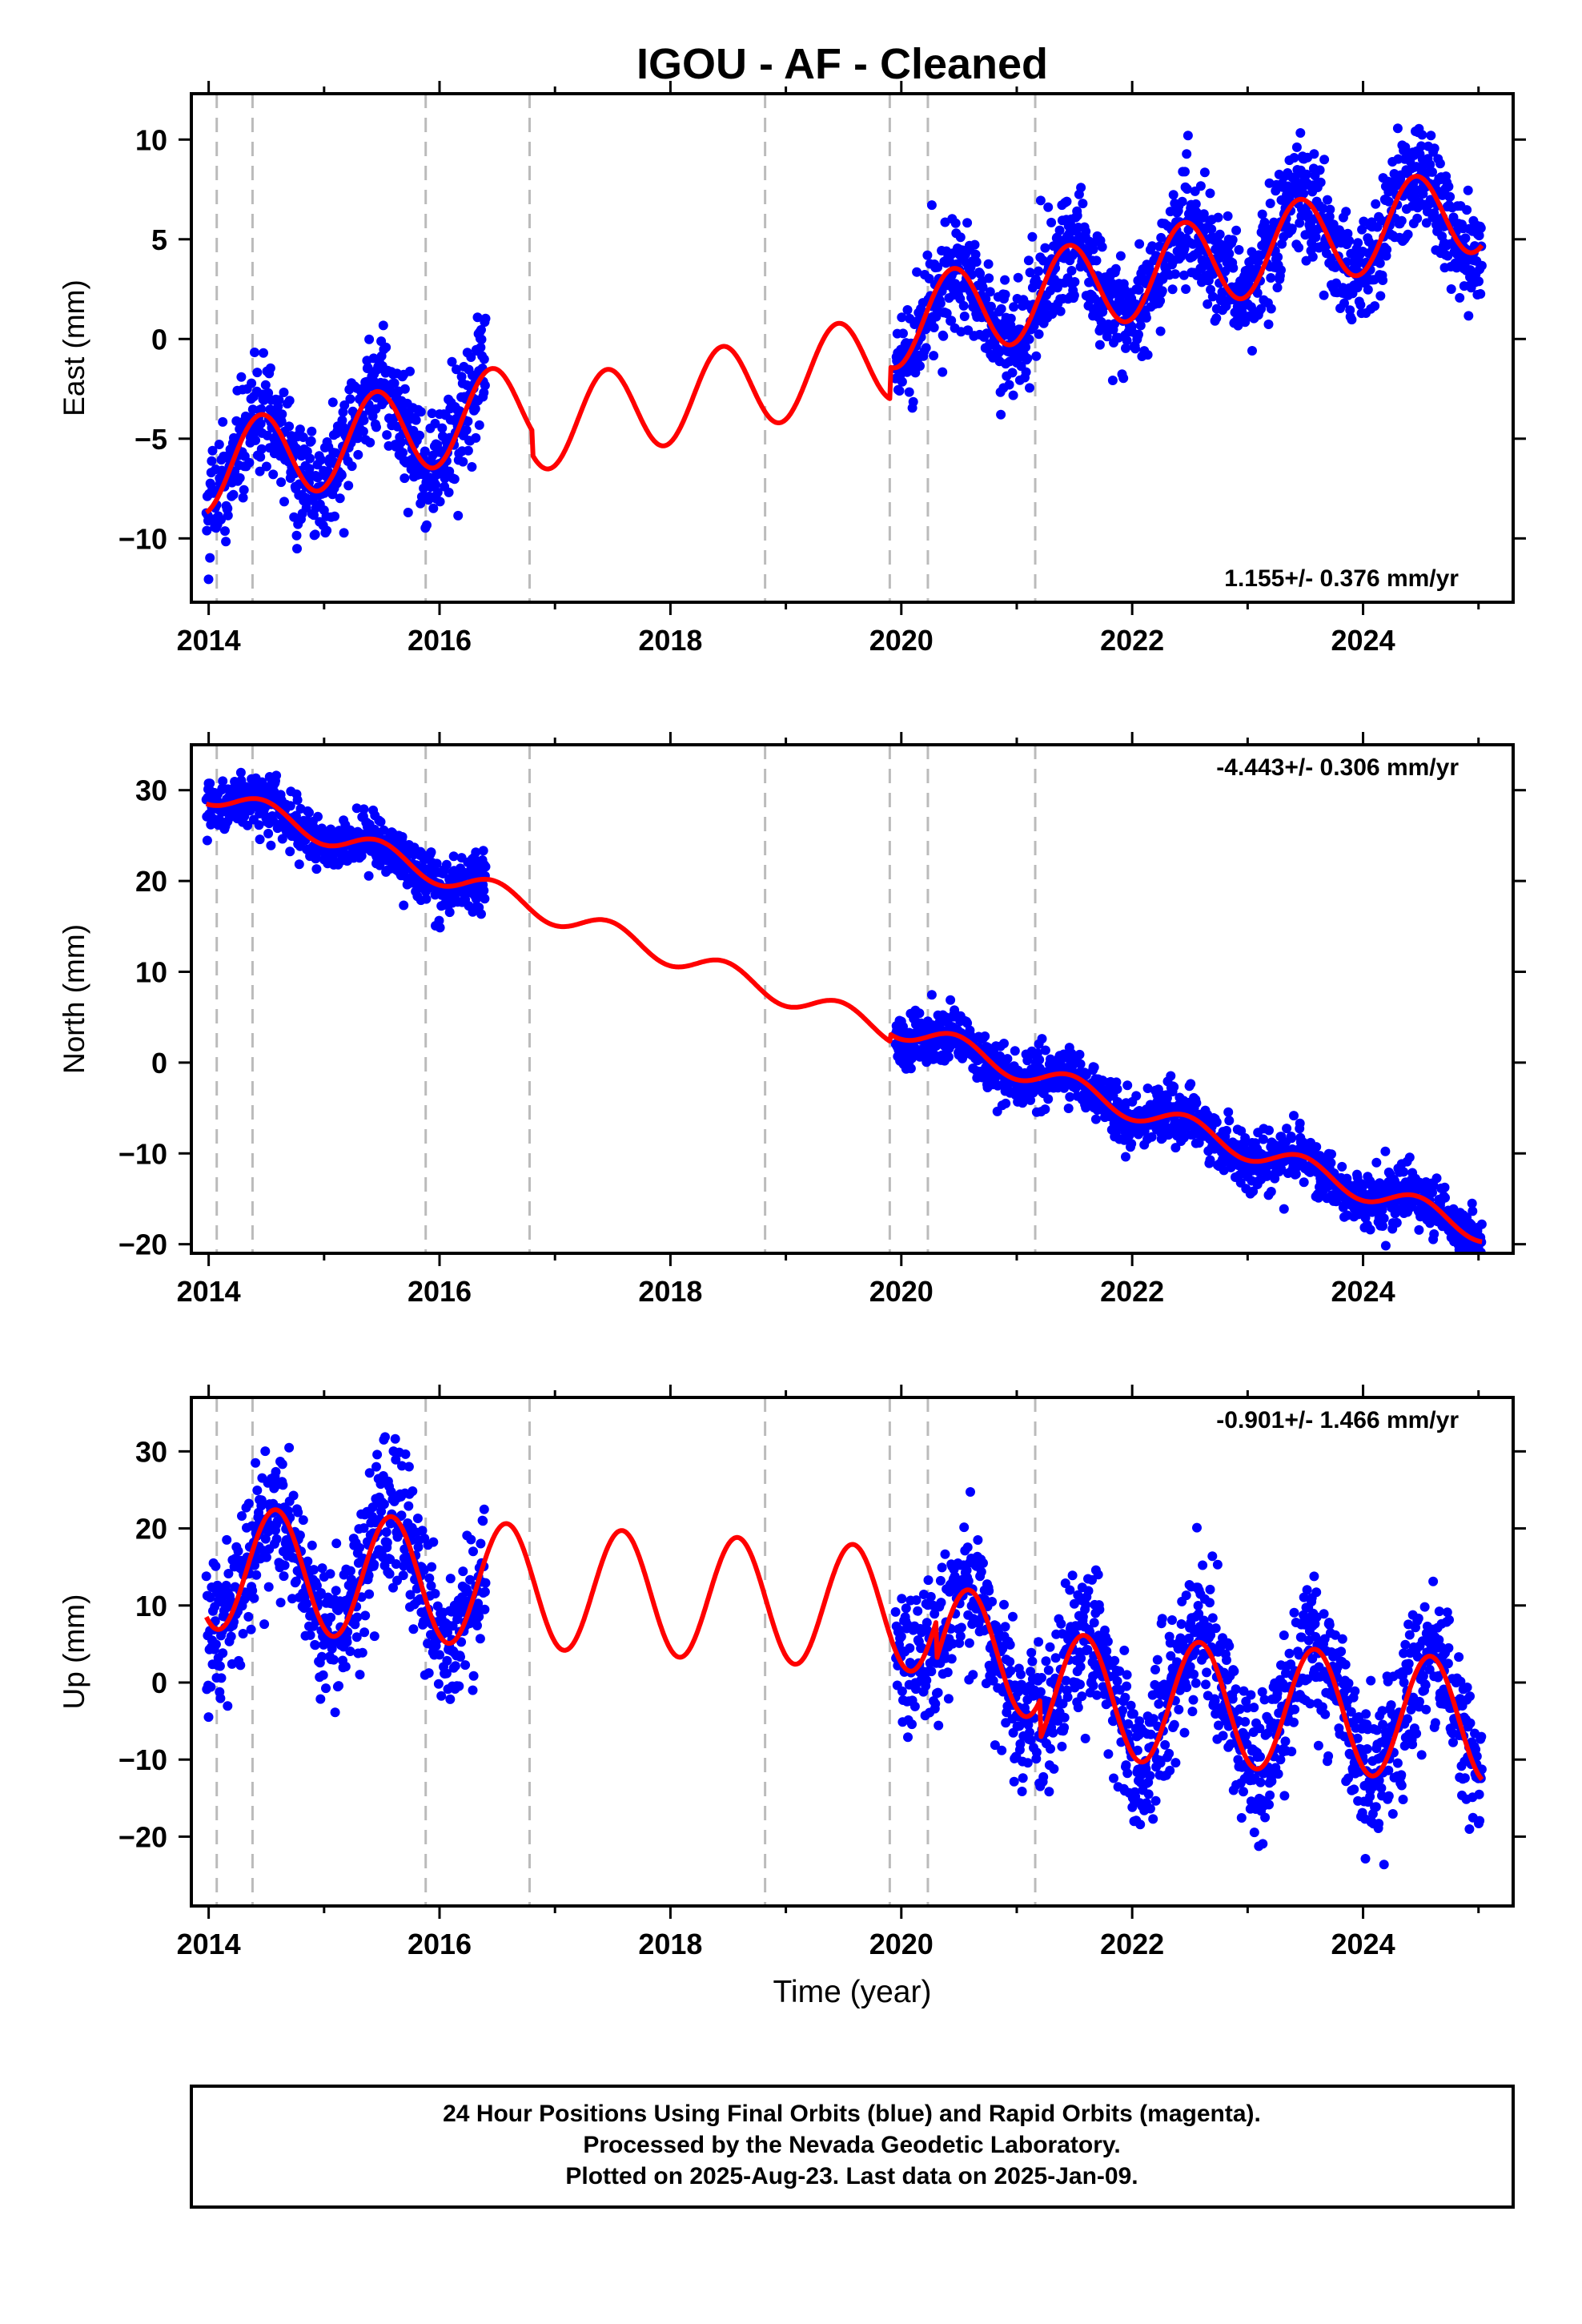 The height and width of the screenshot is (2324, 1582). Describe the element at coordinates (159, 239) in the screenshot. I see `y-tick-label: 5` at that location.